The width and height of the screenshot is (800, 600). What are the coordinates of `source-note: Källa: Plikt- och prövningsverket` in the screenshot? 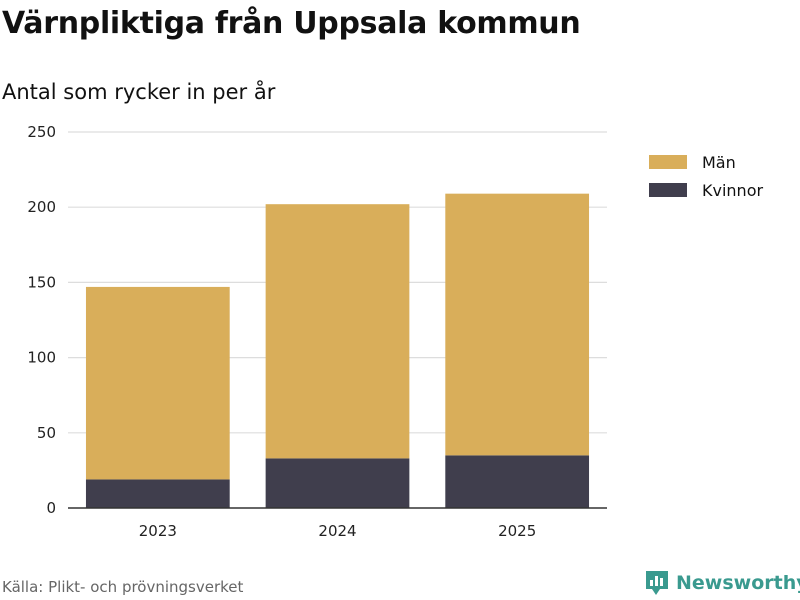 It's located at (123, 587).